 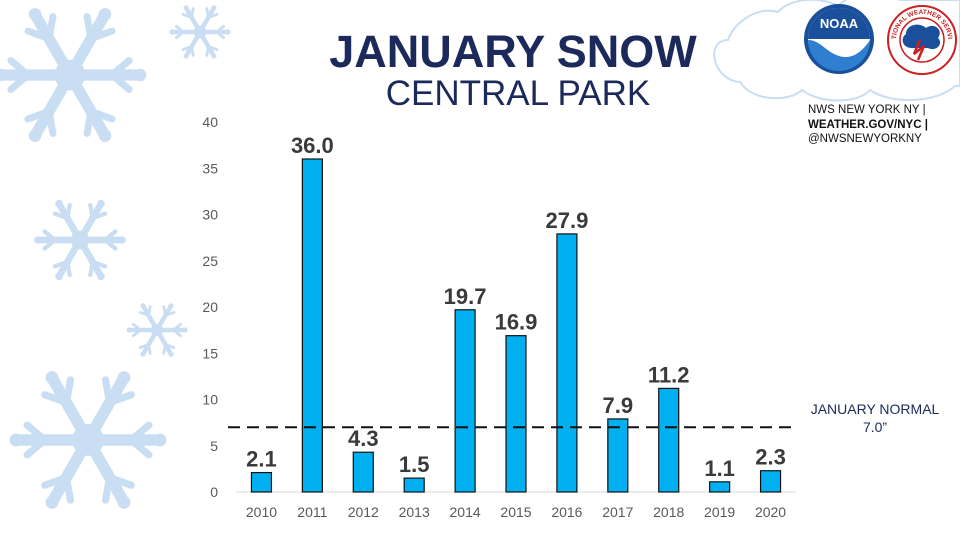 What do you see at coordinates (214, 492) in the screenshot?
I see `y-tick-label: 0` at bounding box center [214, 492].